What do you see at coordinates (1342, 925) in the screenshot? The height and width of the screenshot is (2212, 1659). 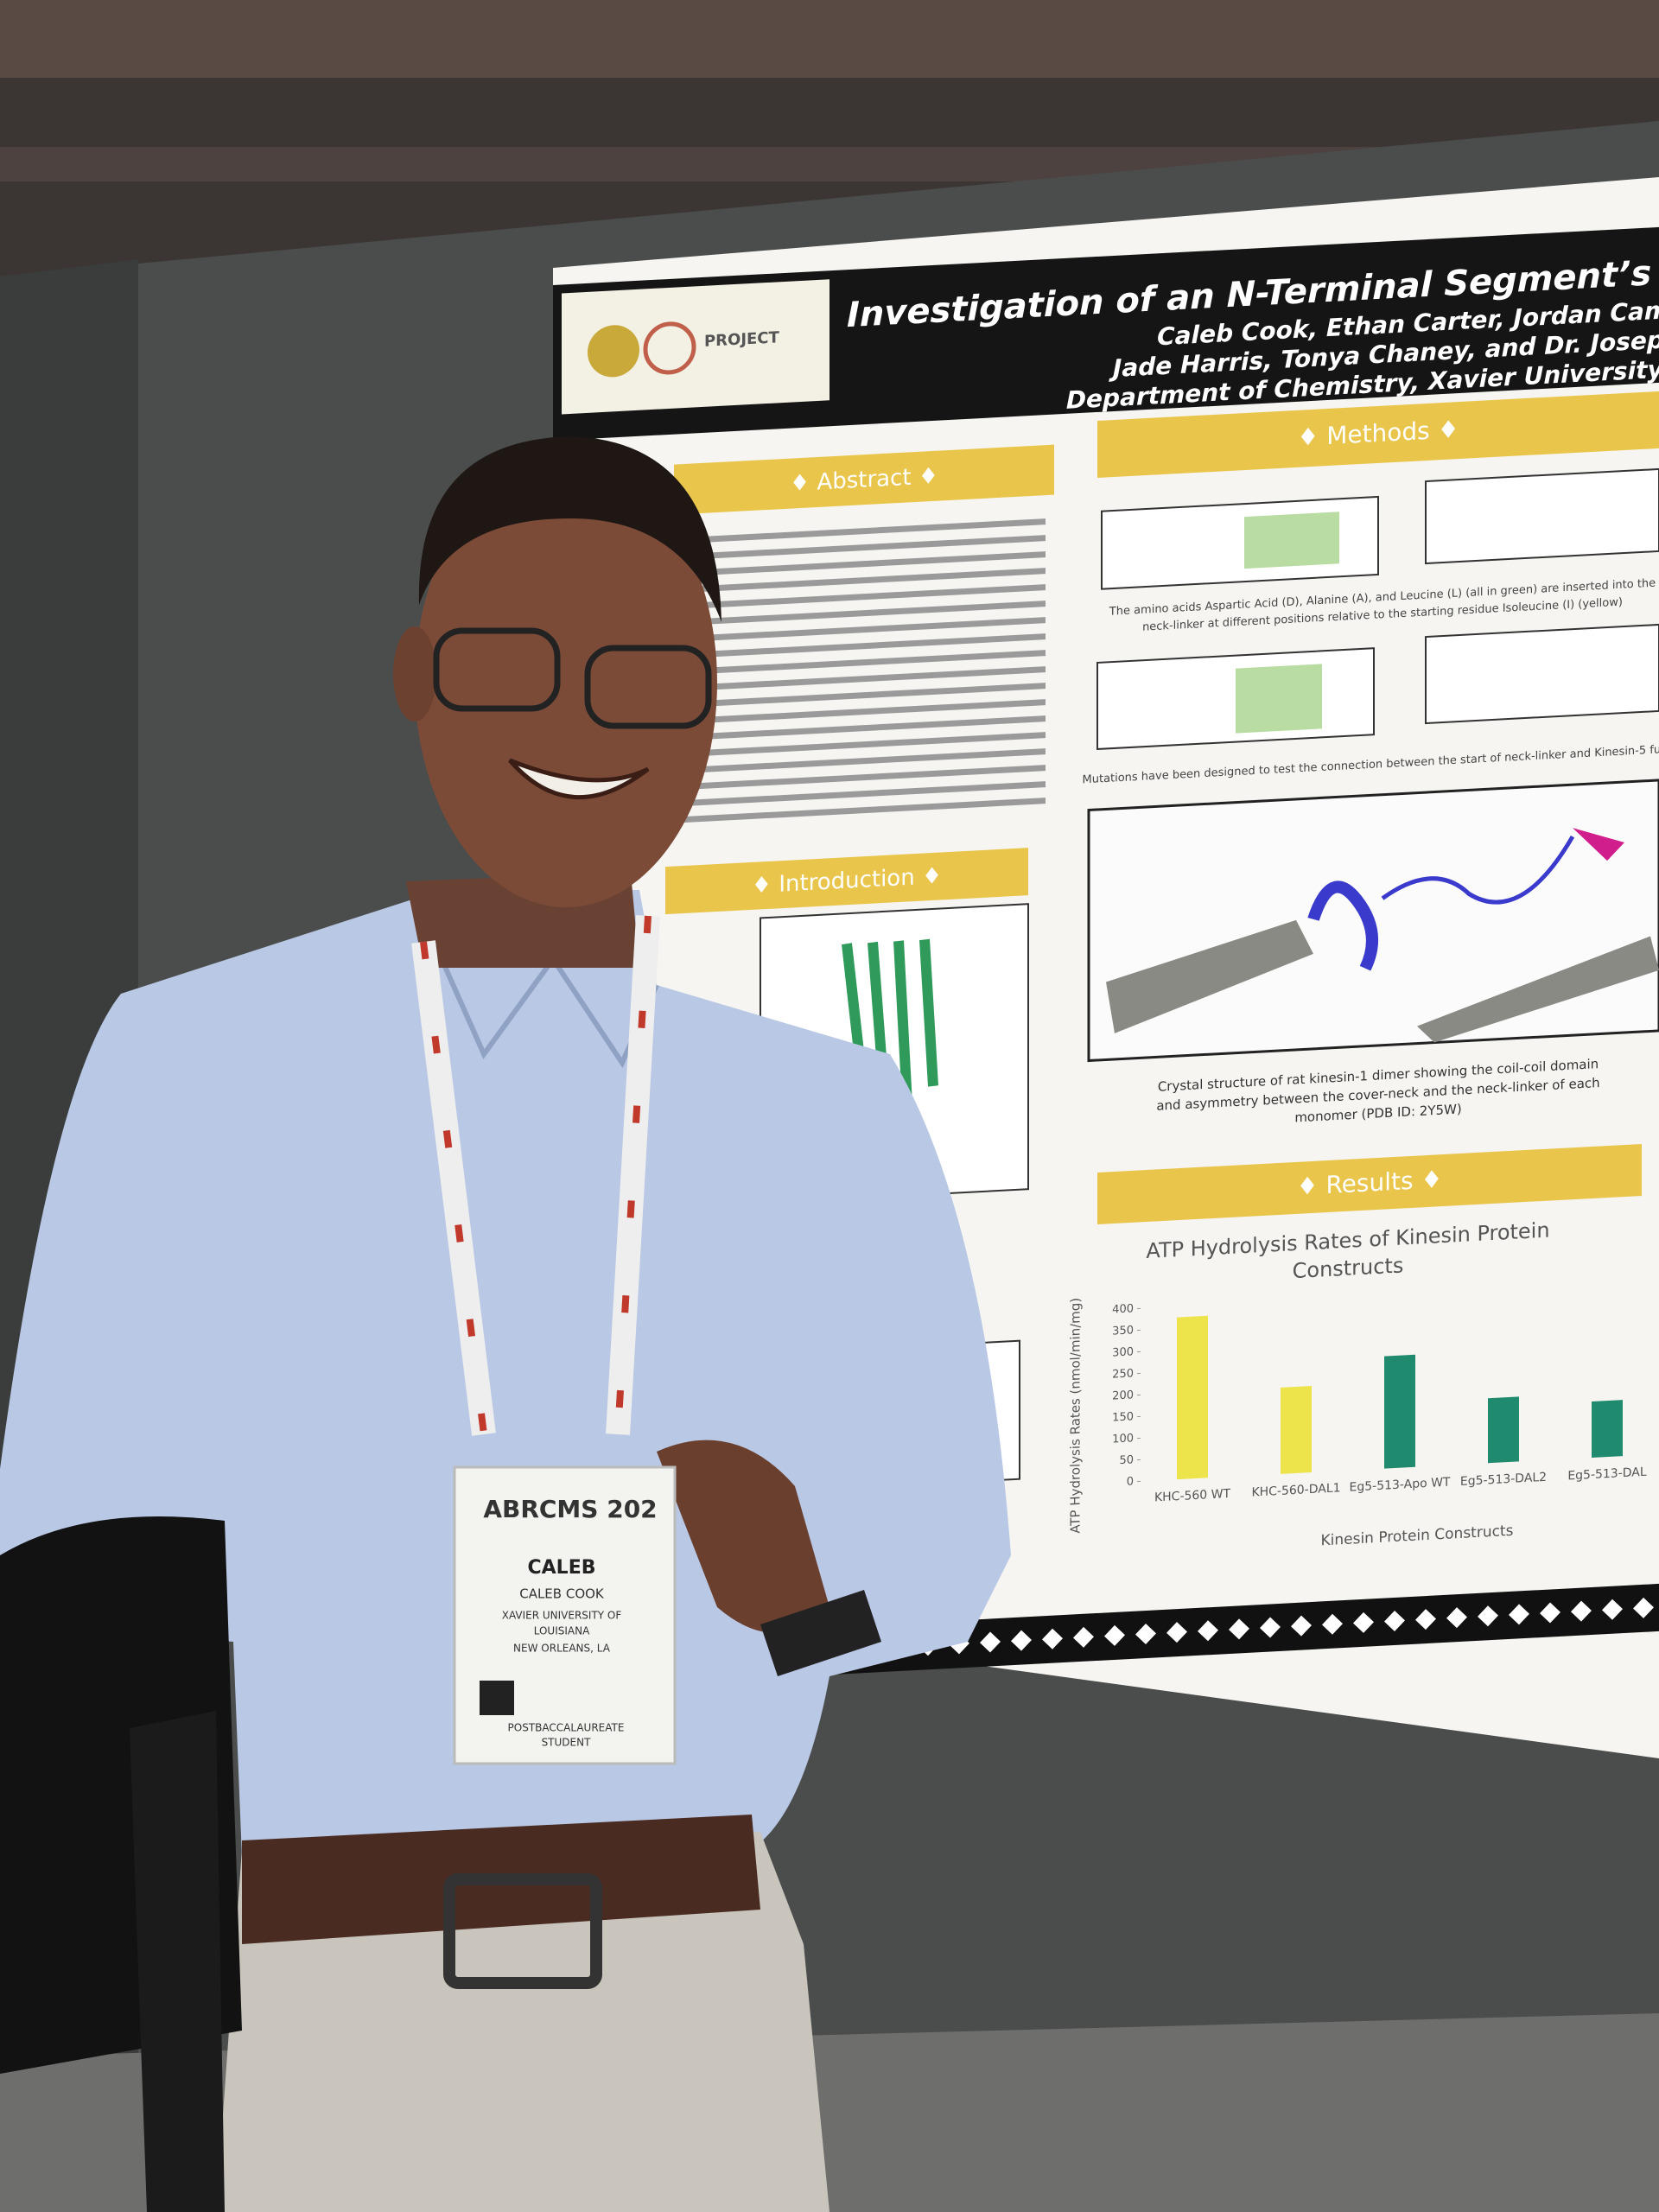 I see `helix` at bounding box center [1342, 925].